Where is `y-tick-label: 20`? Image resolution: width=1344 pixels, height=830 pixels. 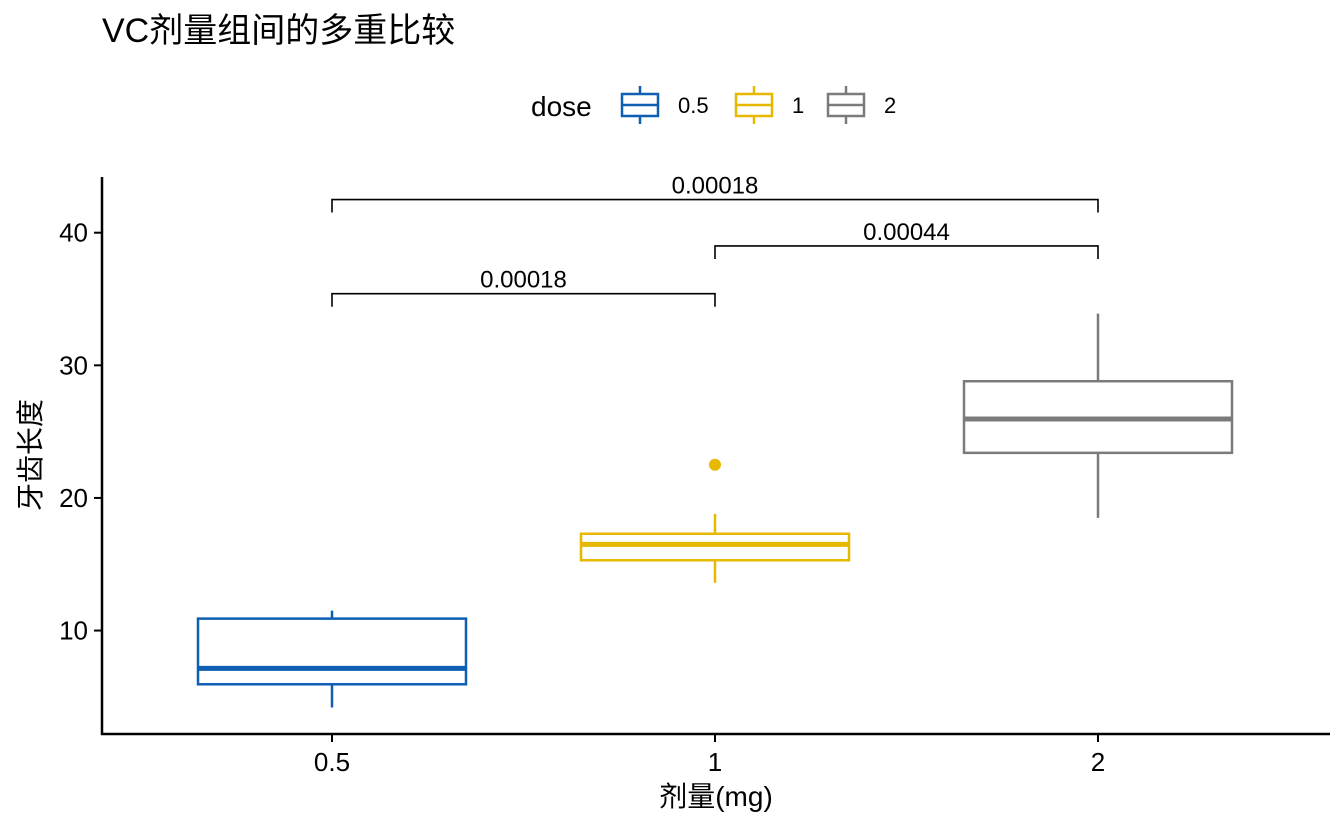 y-tick-label: 20 is located at coordinates (73, 498).